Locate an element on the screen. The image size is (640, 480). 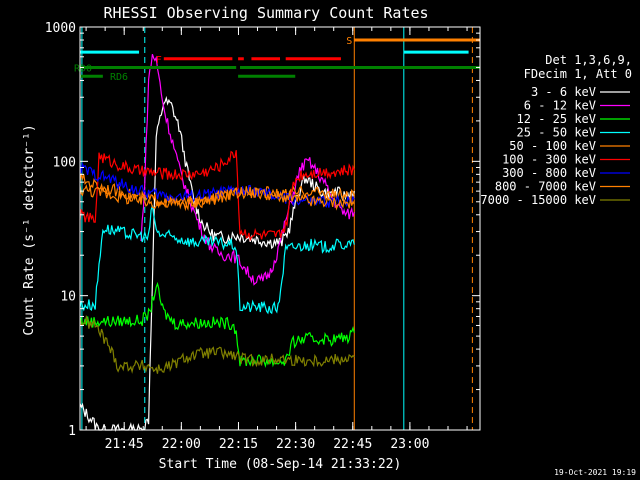
legend-label-0: 3 - 6 keV is located at coordinates (563, 92).